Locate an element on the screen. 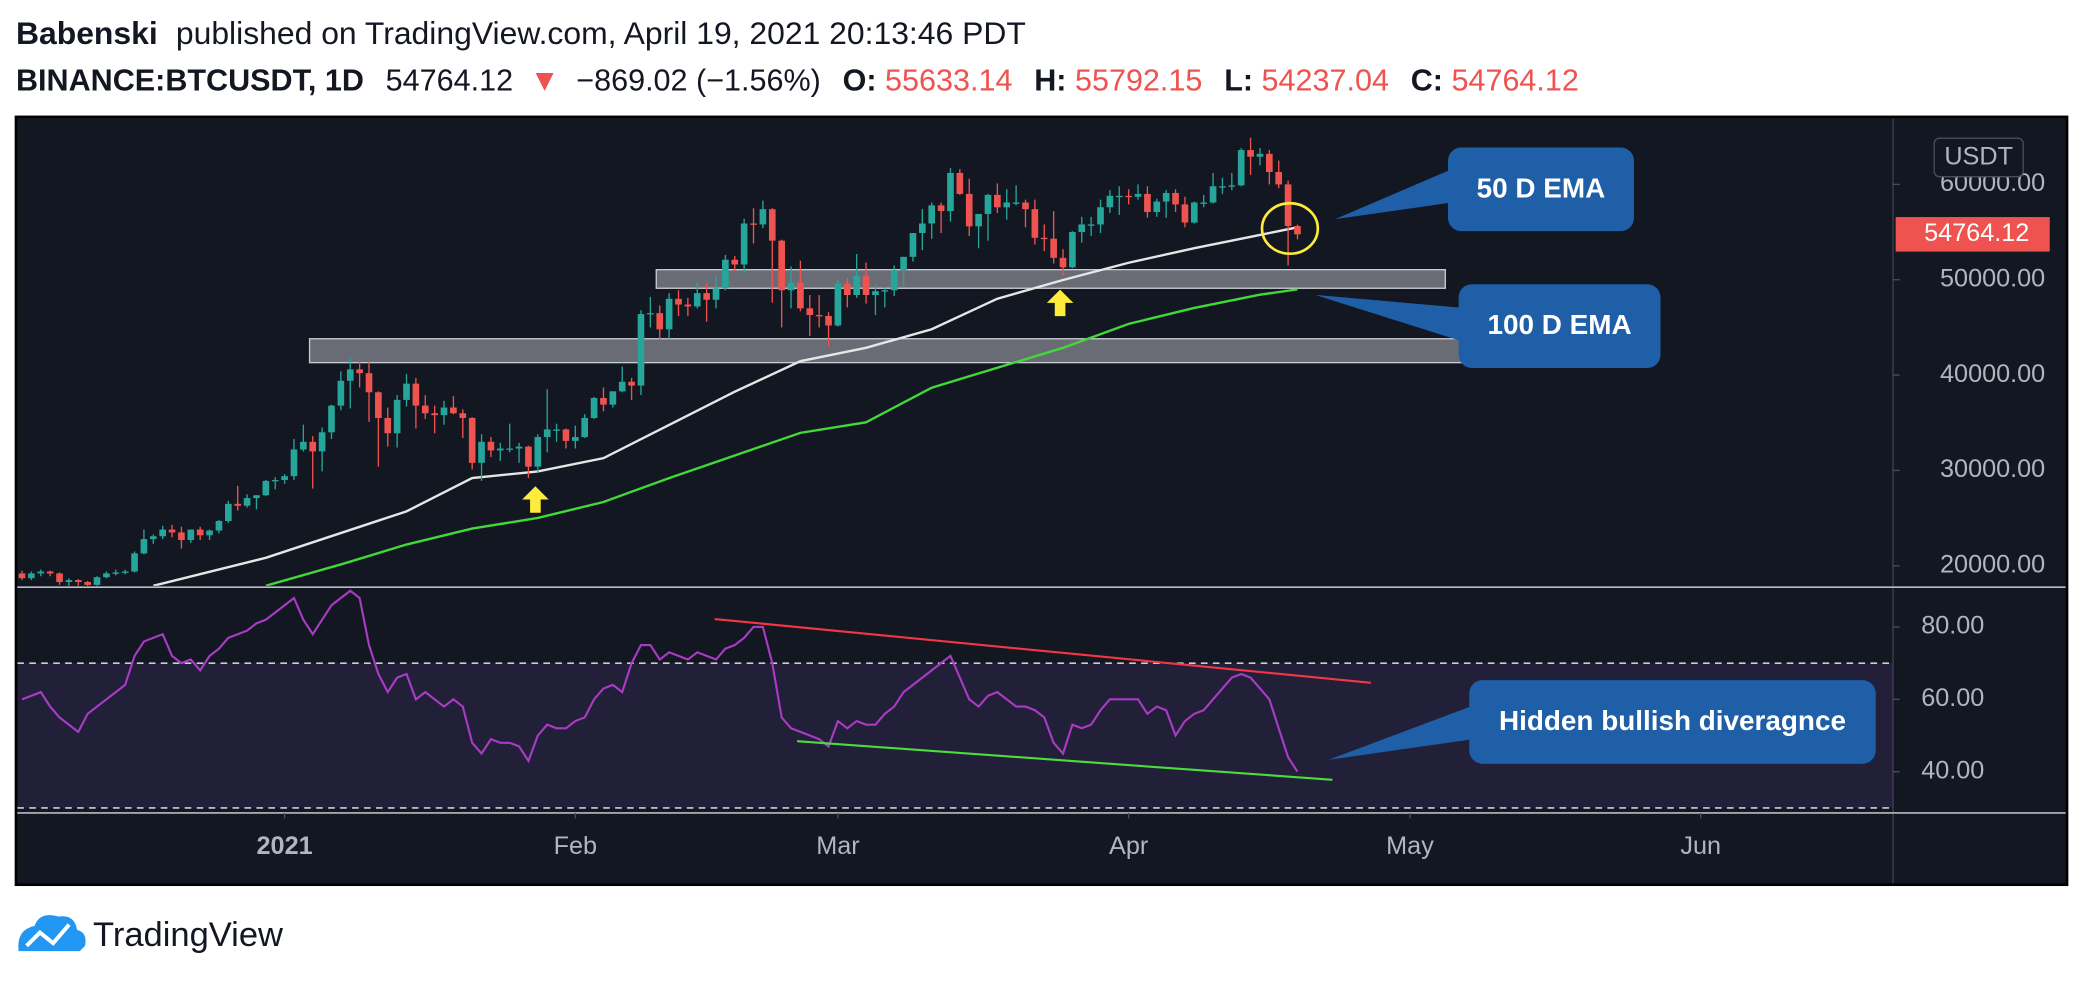 This screenshot has height=985, width=2083. y-tick-label: 80.00 is located at coordinates (1952, 626).